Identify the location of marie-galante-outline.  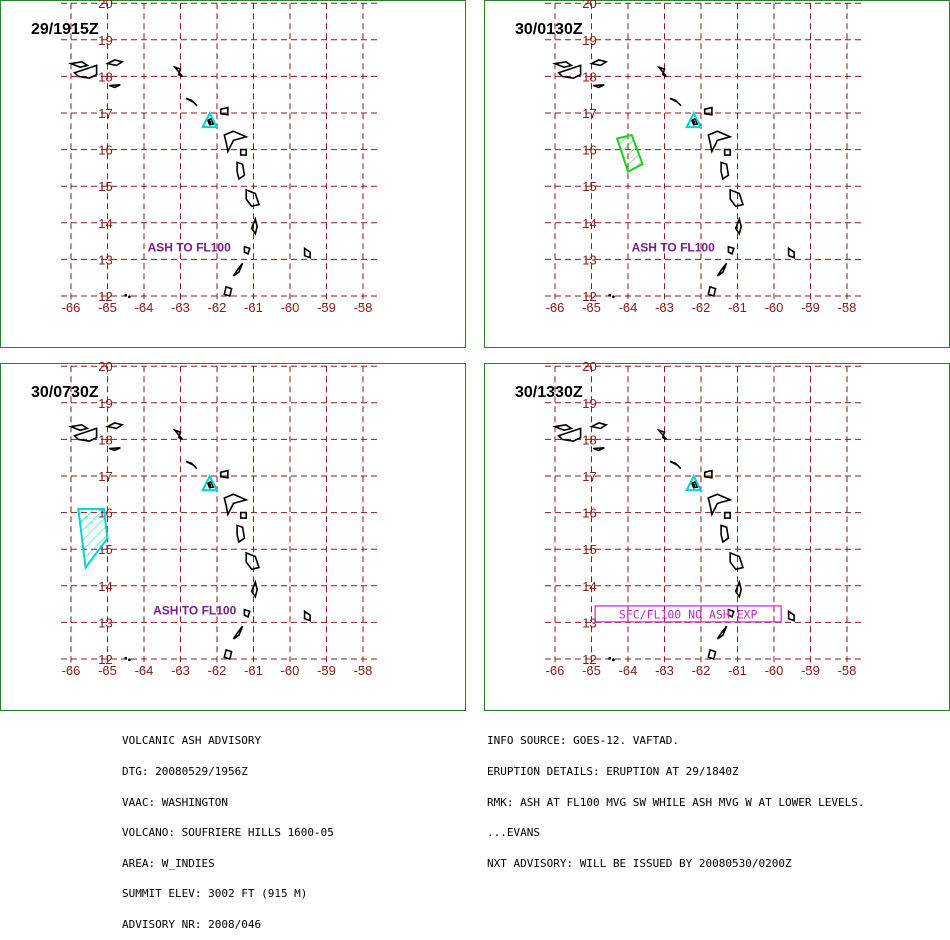
(727, 152).